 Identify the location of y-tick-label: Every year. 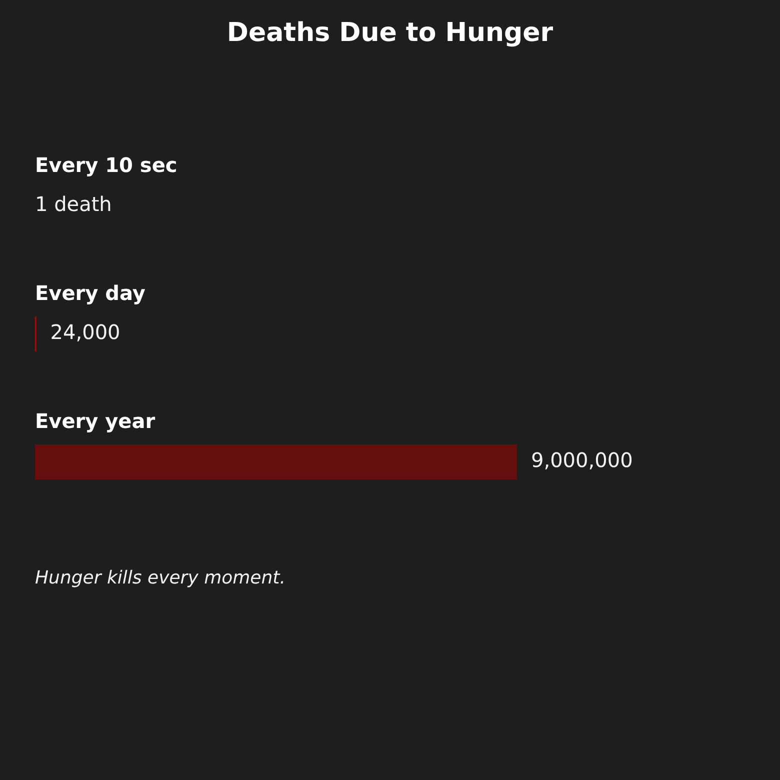
(95, 421).